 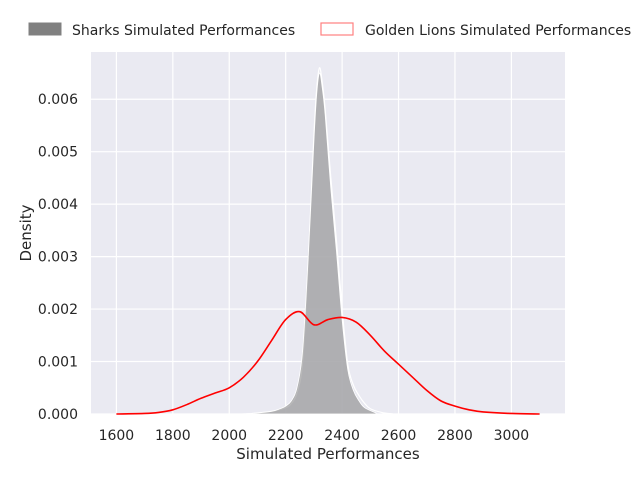 What do you see at coordinates (58, 415) in the screenshot?
I see `y-tick-label: 0.000` at bounding box center [58, 415].